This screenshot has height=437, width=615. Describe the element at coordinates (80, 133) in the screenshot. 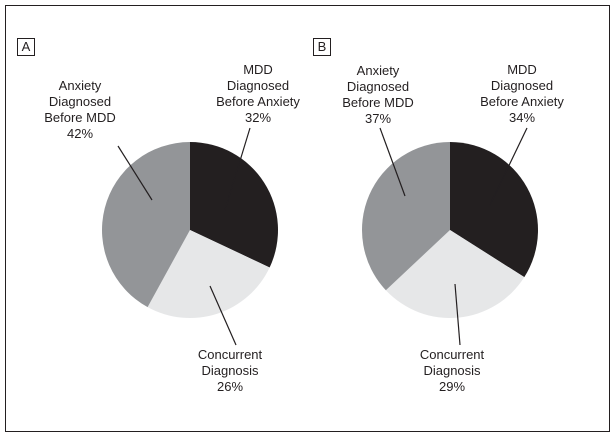

I see `slice-value-label: 42%` at that location.